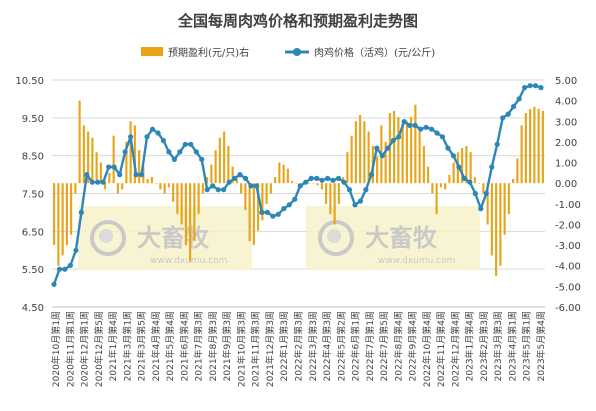 This screenshot has width=596, height=411. What do you see at coordinates (568, 308) in the screenshot?
I see `right-tick-label: -6.00` at bounding box center [568, 308].